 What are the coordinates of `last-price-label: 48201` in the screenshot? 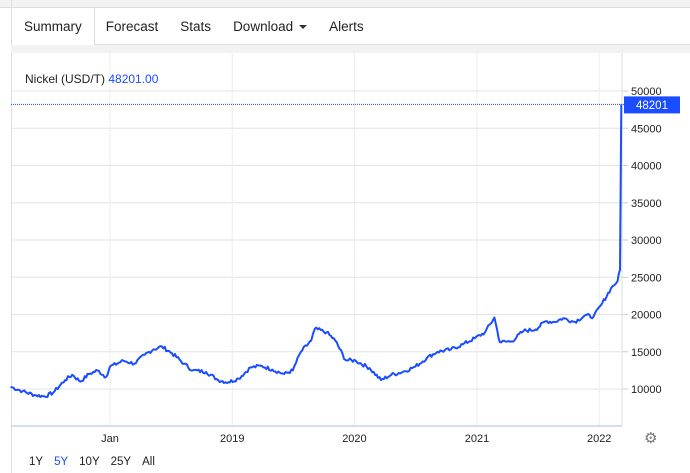 It's located at (652, 106).